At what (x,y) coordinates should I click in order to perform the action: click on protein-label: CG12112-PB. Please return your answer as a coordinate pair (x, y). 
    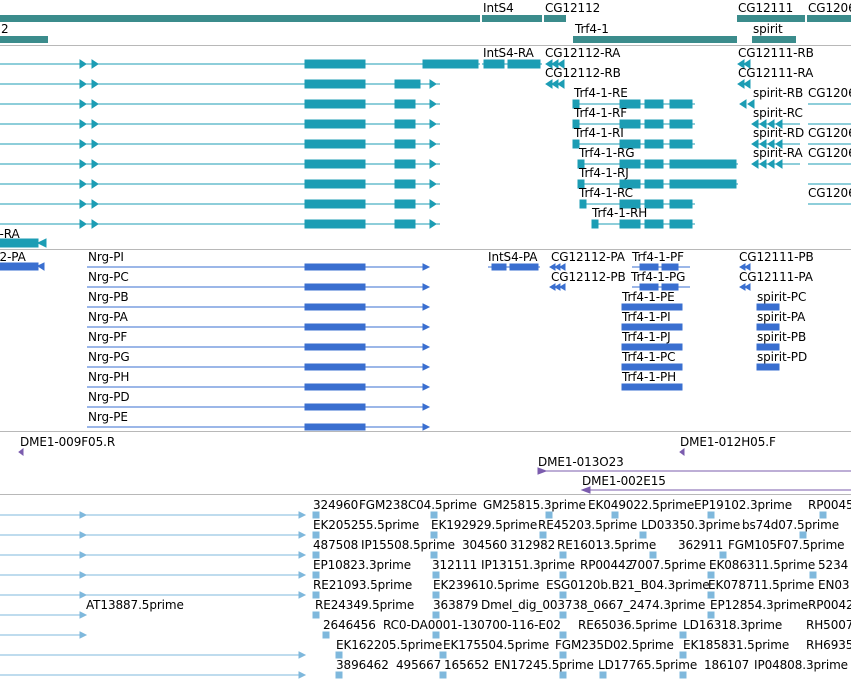
    Looking at the image, I should click on (588, 277).